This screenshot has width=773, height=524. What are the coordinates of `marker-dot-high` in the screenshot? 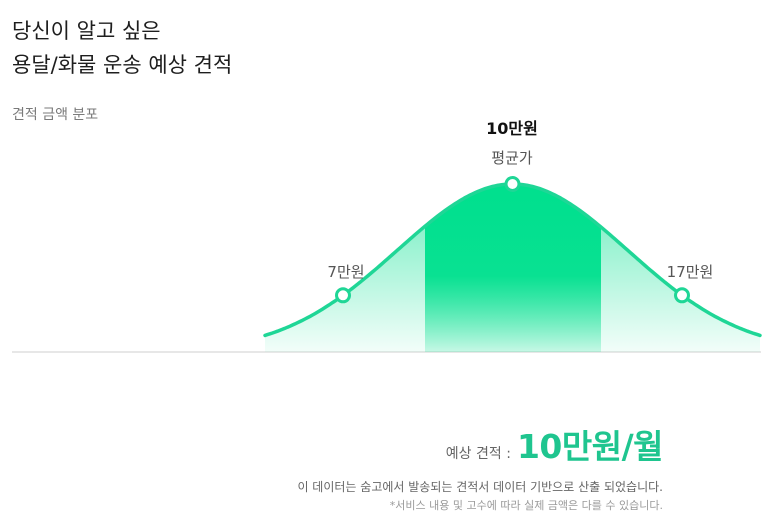 It's located at (682, 295).